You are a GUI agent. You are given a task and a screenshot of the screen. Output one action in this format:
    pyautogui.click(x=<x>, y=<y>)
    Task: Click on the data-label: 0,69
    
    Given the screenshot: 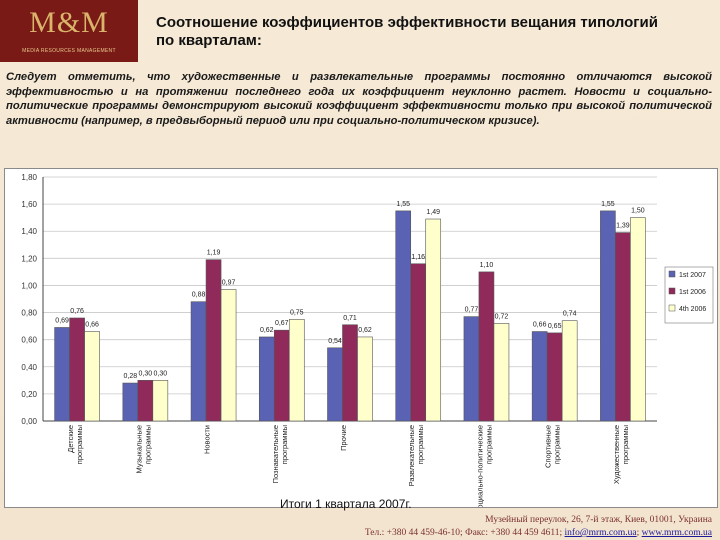 What is the action you would take?
    pyautogui.click(x=62, y=320)
    